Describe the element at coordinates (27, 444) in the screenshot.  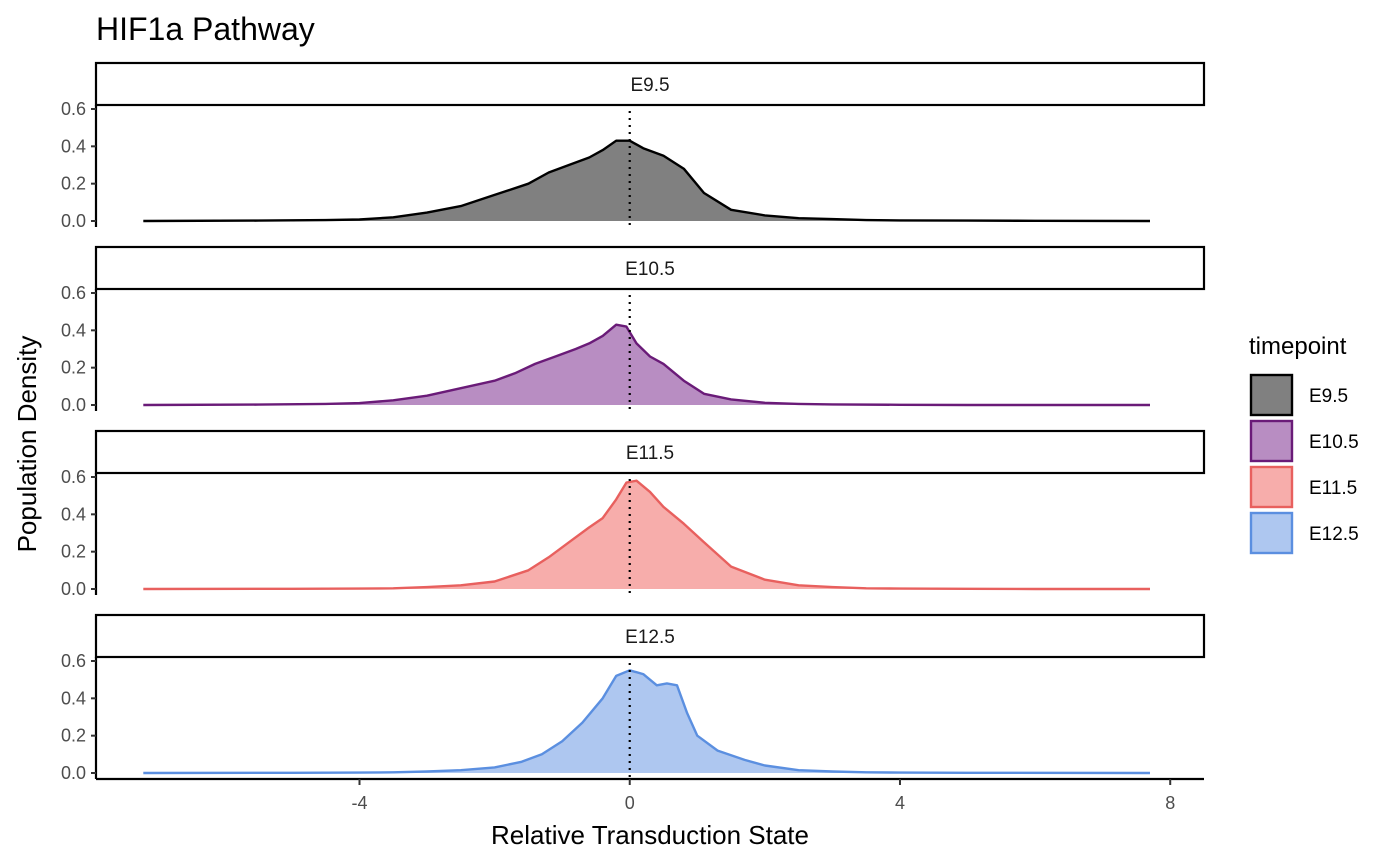
I see `y-axis-title: Population Density` at that location.